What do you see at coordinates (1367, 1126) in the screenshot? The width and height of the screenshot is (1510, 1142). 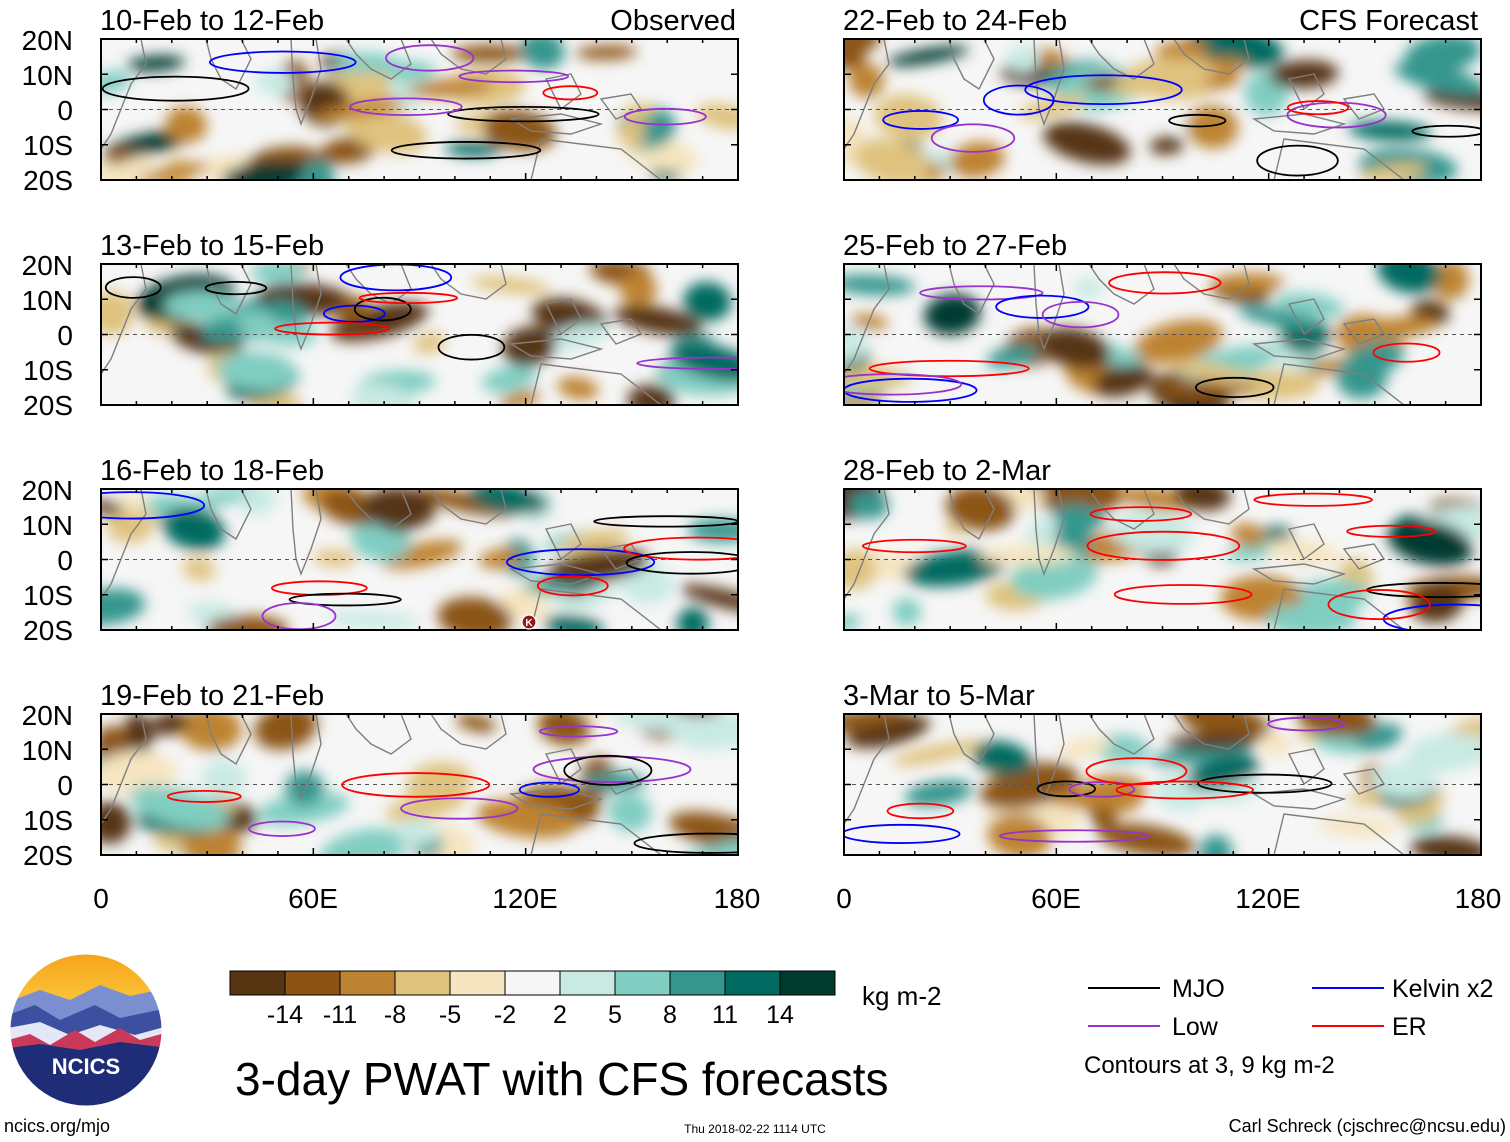 I see `footer-author: Carl Schreck (cjschrec@ncsu.edu)` at bounding box center [1367, 1126].